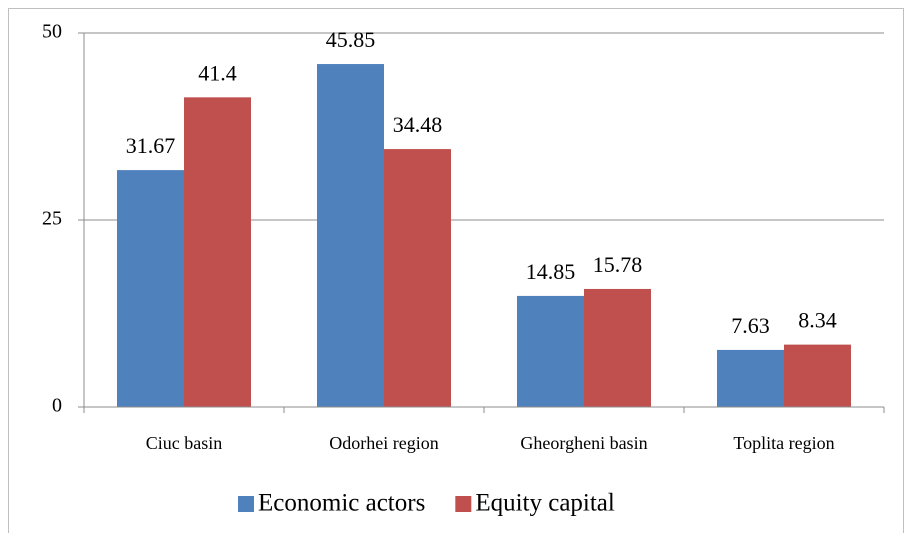  What do you see at coordinates (418, 124) in the screenshot?
I see `value-label: 34.48` at bounding box center [418, 124].